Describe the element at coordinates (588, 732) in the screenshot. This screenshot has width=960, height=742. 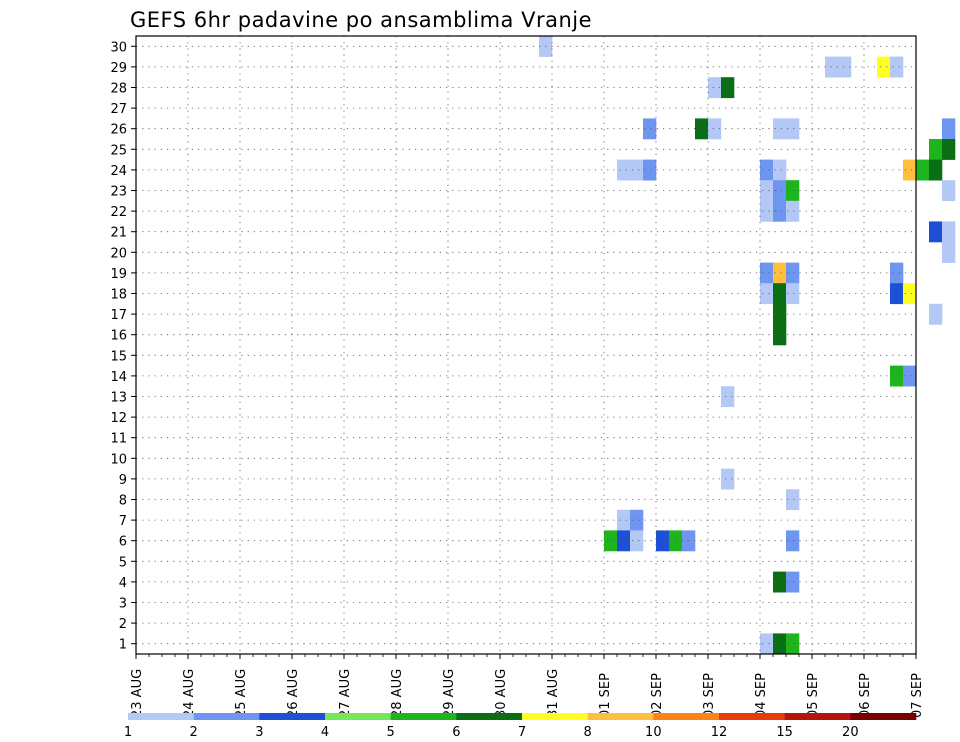
I see `legend-label: 8` at that location.